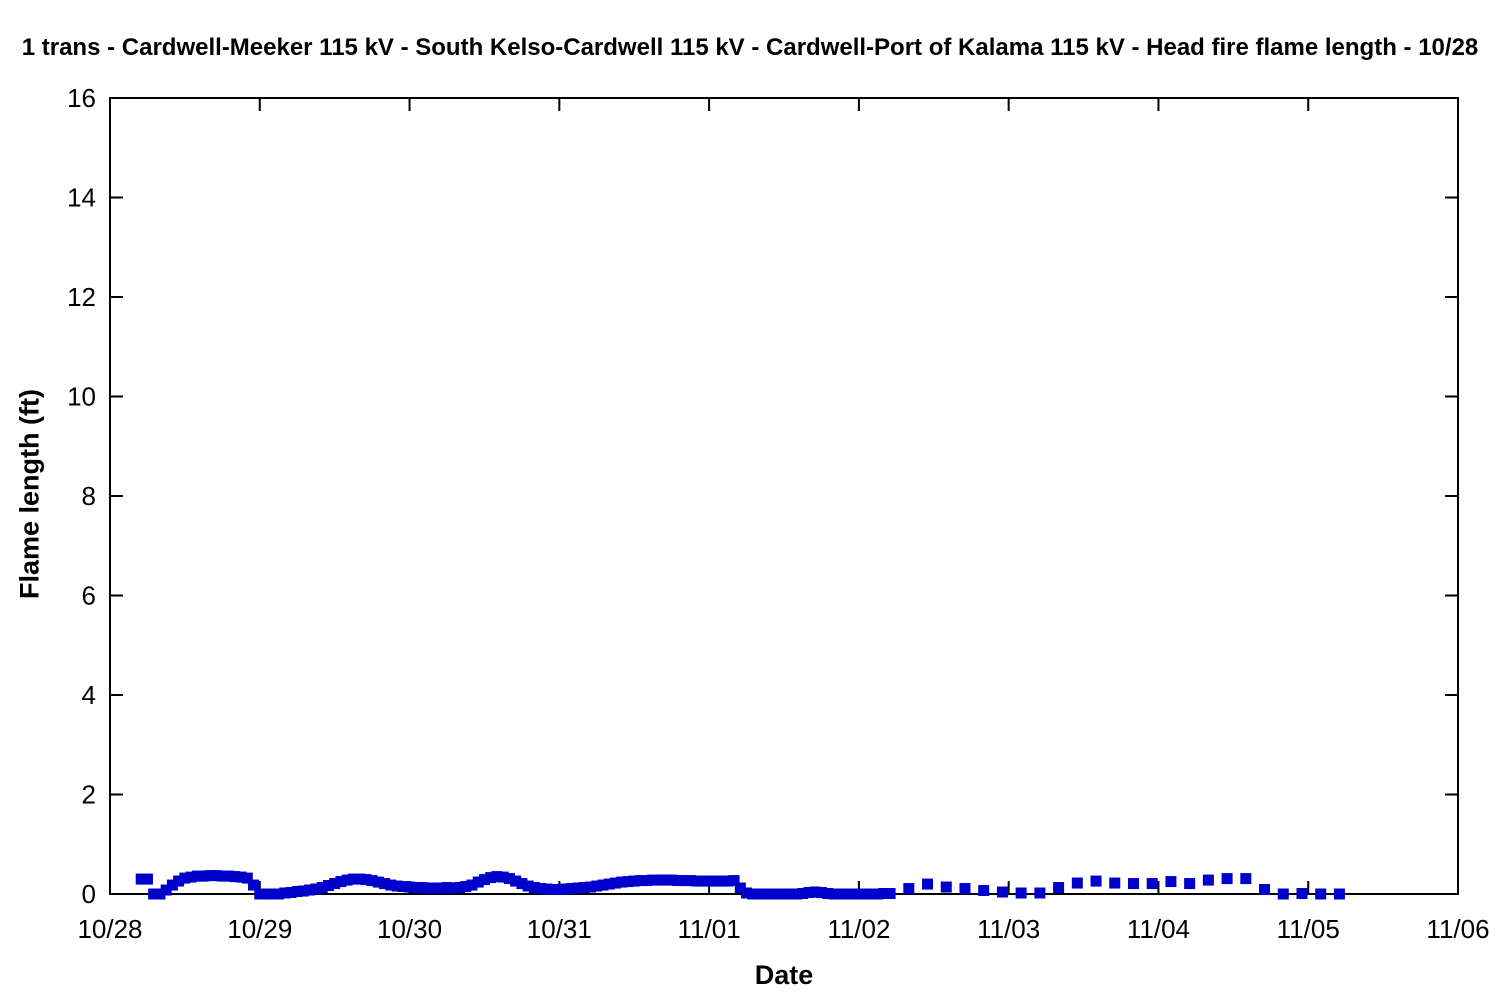 This screenshot has width=1500, height=1000. What do you see at coordinates (1308, 929) in the screenshot?
I see `x-tick-label: 11/05` at bounding box center [1308, 929].